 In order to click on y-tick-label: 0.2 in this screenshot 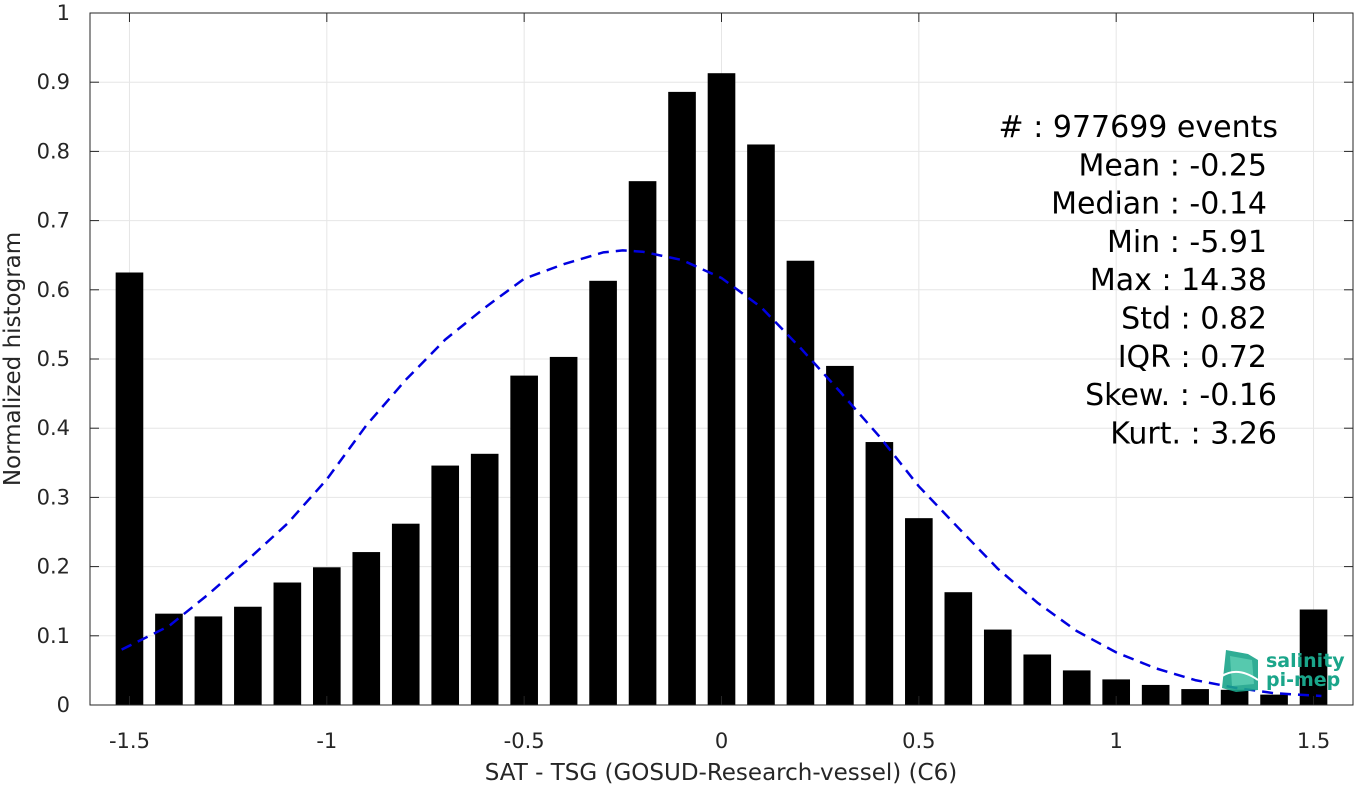, I will do `click(53, 567)`.